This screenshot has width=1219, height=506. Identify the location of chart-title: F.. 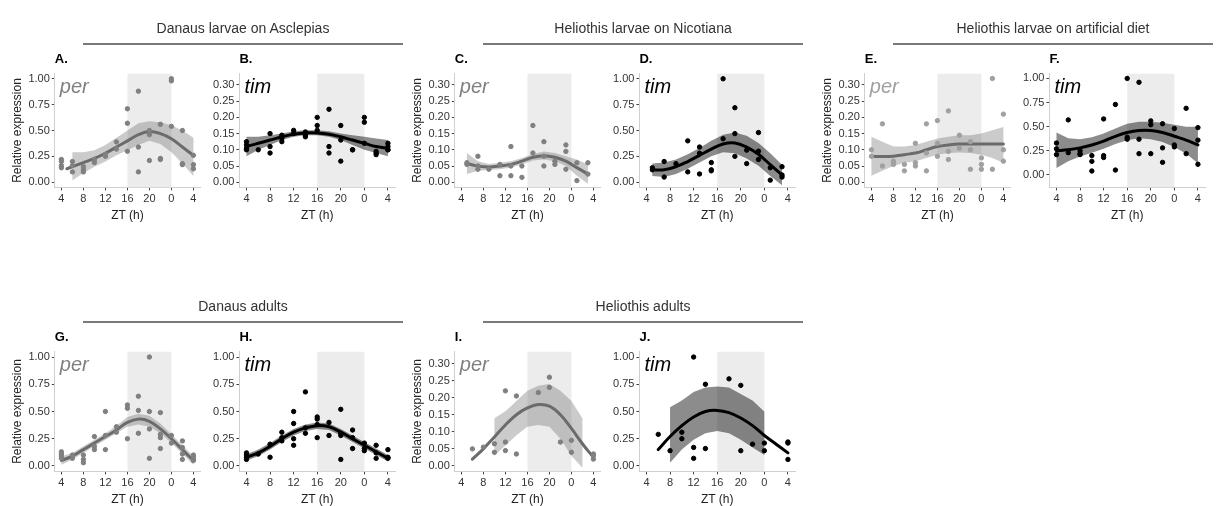
(1054, 59).